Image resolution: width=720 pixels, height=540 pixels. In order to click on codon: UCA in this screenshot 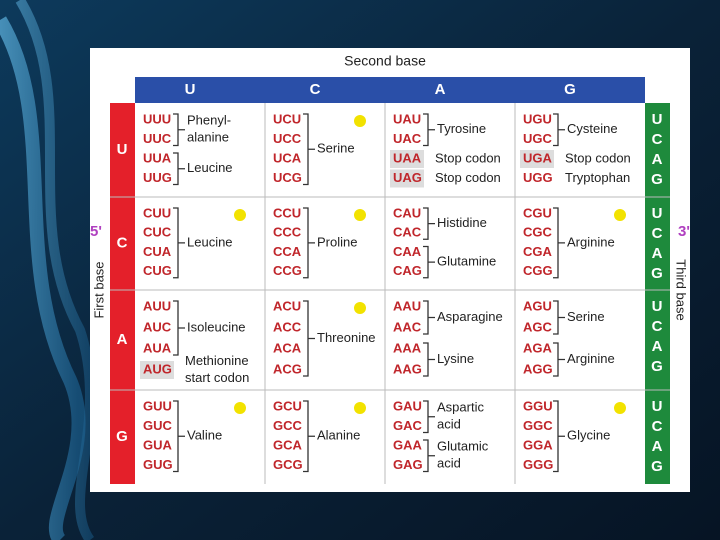, I will do `click(287, 157)`.